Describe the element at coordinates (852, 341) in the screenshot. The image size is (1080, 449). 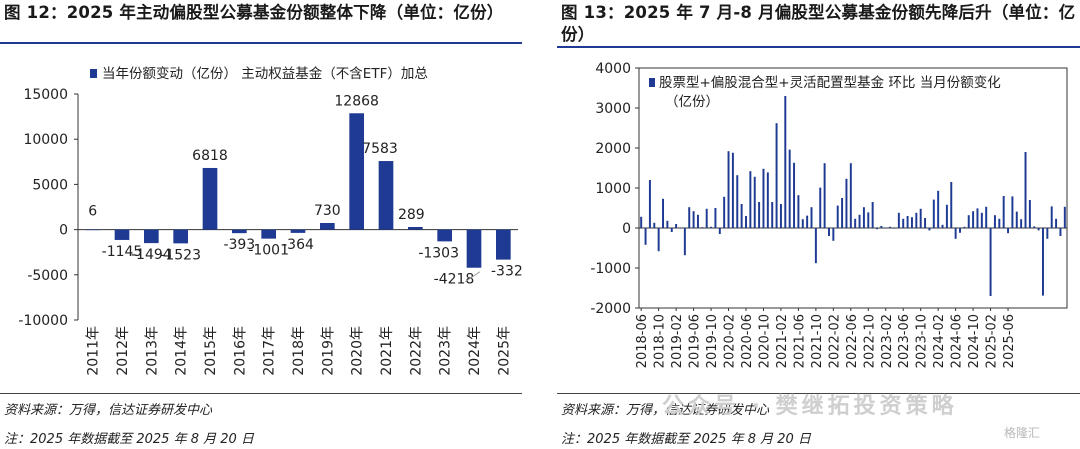
I see `x-tick-label: 2022-06` at that location.